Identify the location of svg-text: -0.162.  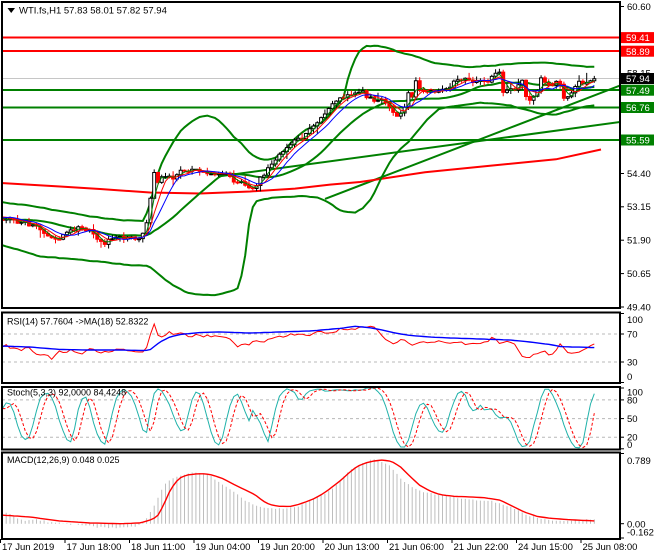
(640, 532).